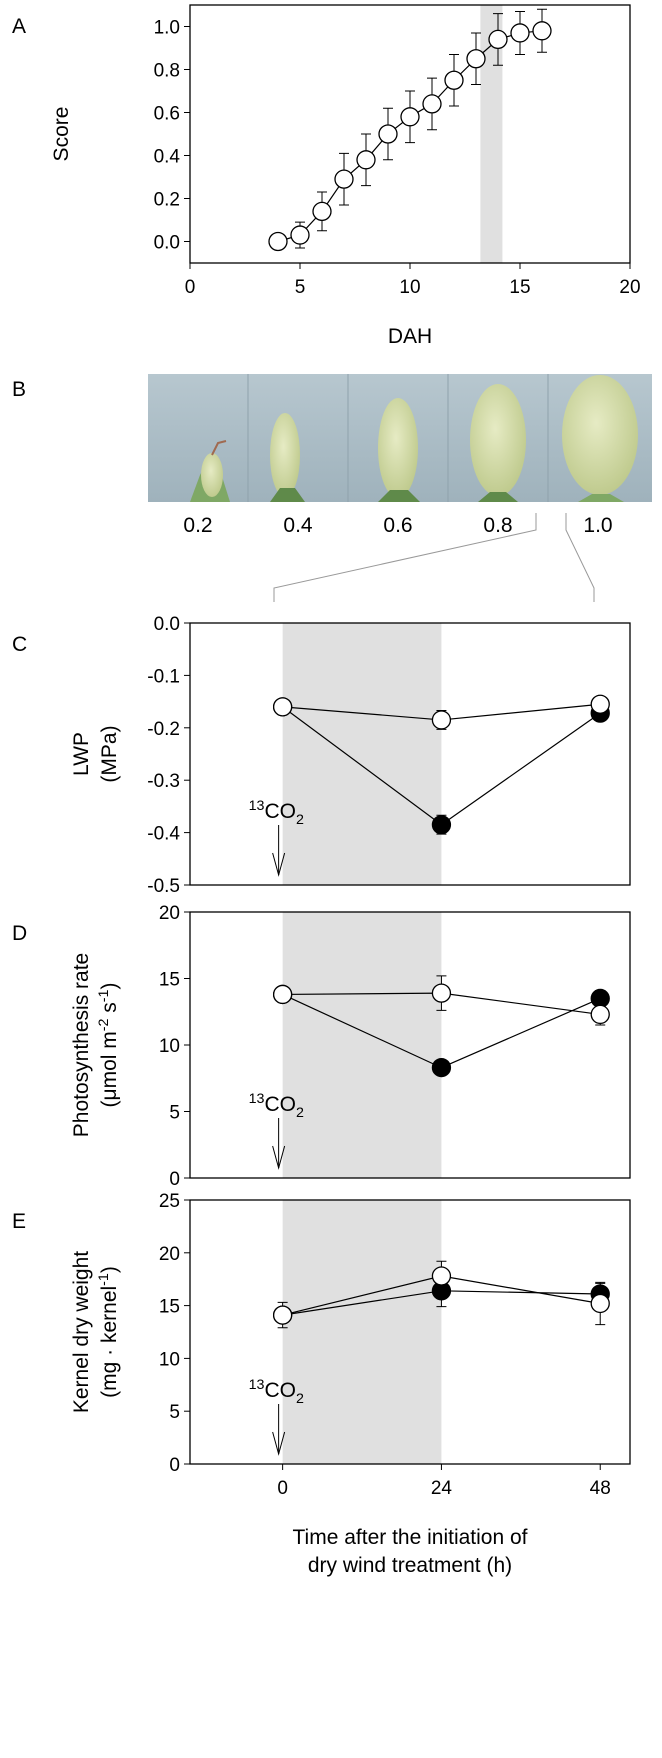  What do you see at coordinates (19, 389) in the screenshot?
I see `panel-label: B` at bounding box center [19, 389].